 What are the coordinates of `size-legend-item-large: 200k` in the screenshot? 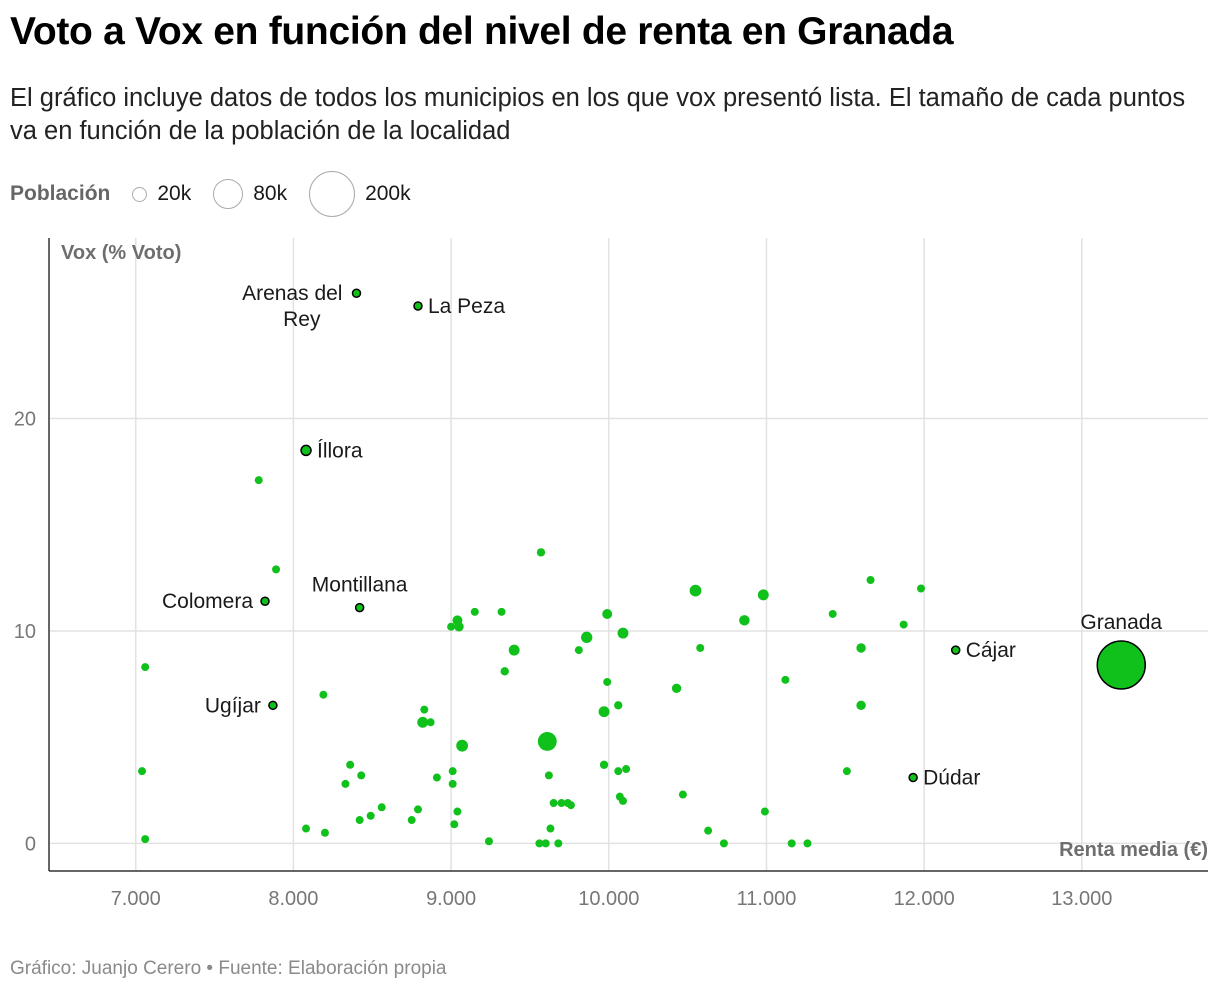 It's located at (360, 194).